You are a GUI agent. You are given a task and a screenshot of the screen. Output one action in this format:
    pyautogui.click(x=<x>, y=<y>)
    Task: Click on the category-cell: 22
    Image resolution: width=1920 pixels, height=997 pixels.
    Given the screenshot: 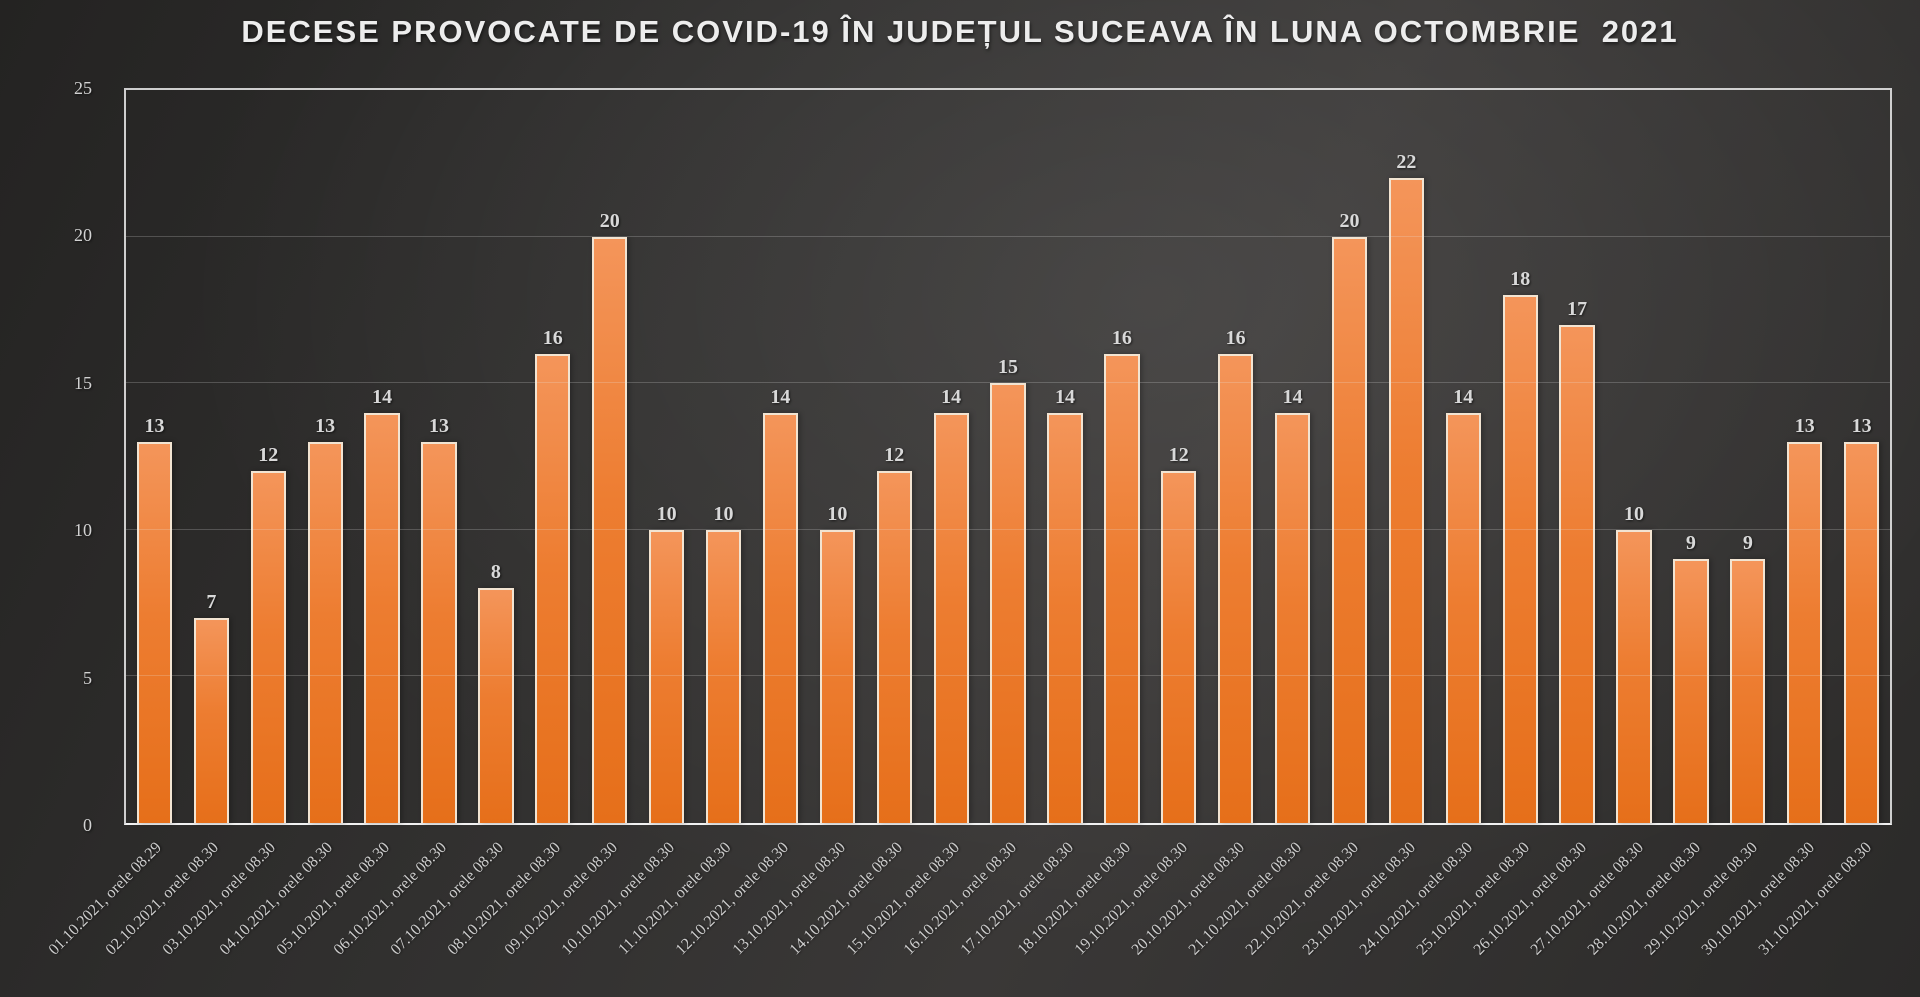 What is the action you would take?
    pyautogui.click(x=1406, y=456)
    